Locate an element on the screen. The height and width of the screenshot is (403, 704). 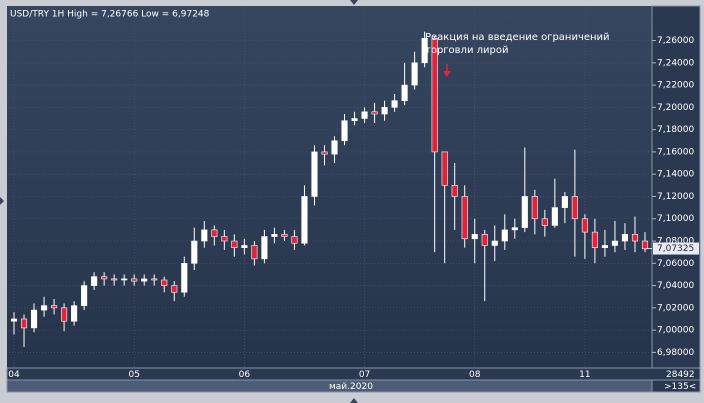
last-price-box is located at coordinates (676, 248).